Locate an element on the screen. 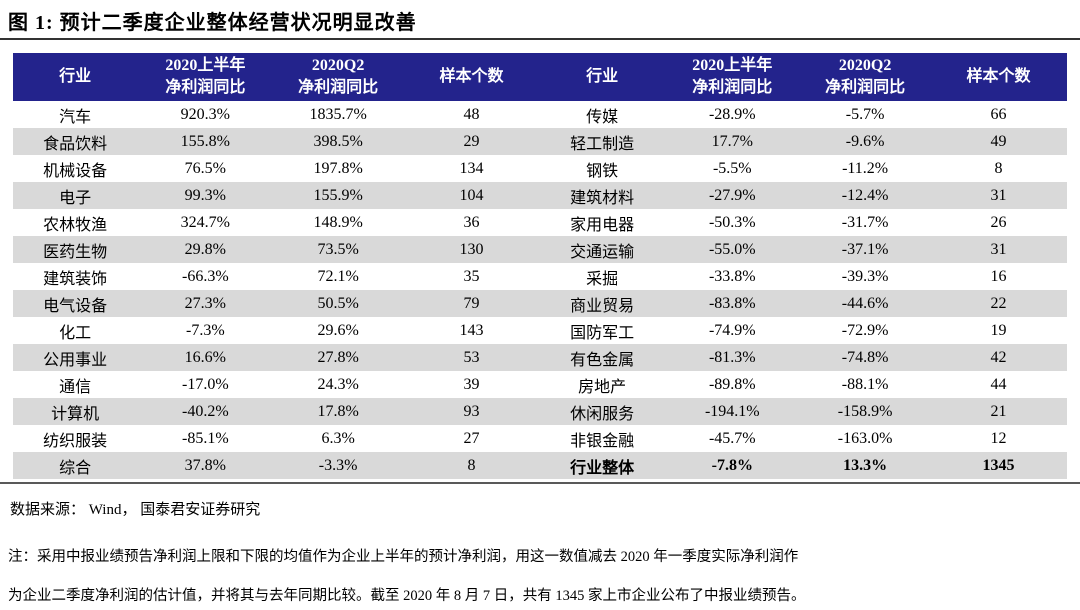 This screenshot has width=1080, height=610. value-cell: 29 is located at coordinates (471, 141).